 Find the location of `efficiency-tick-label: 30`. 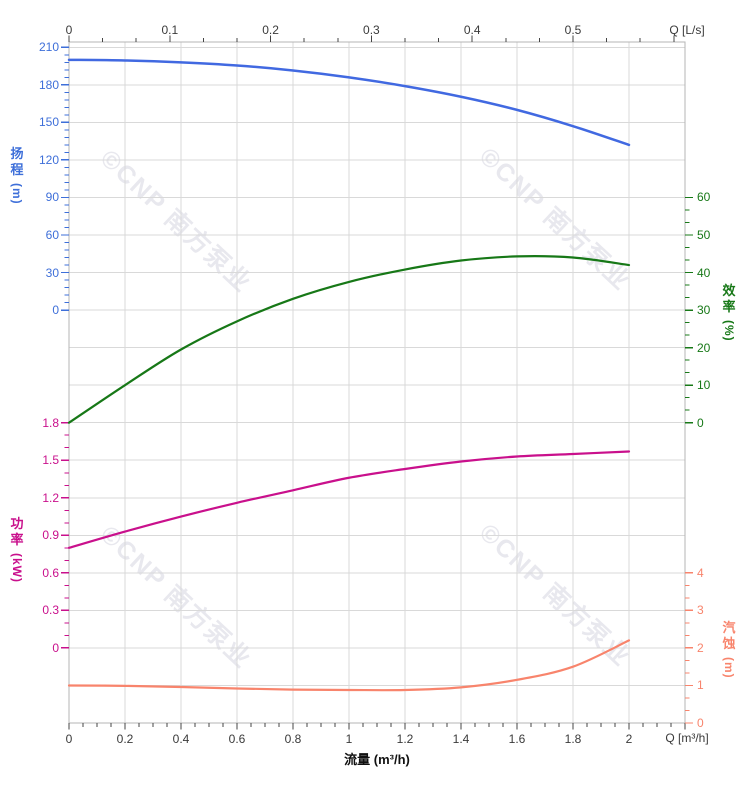

efficiency-tick-label: 30 is located at coordinates (704, 310).